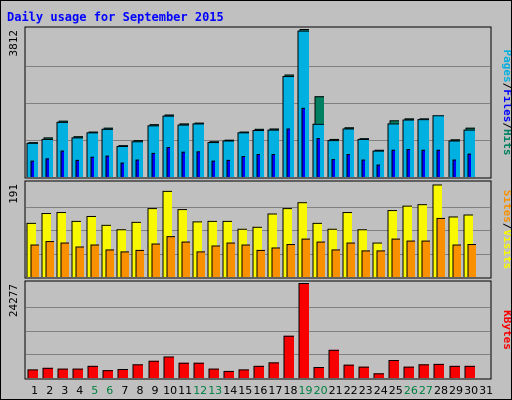 This screenshot has height=400, width=512. I want to click on day-20-visits-sites, so click(318, 249).